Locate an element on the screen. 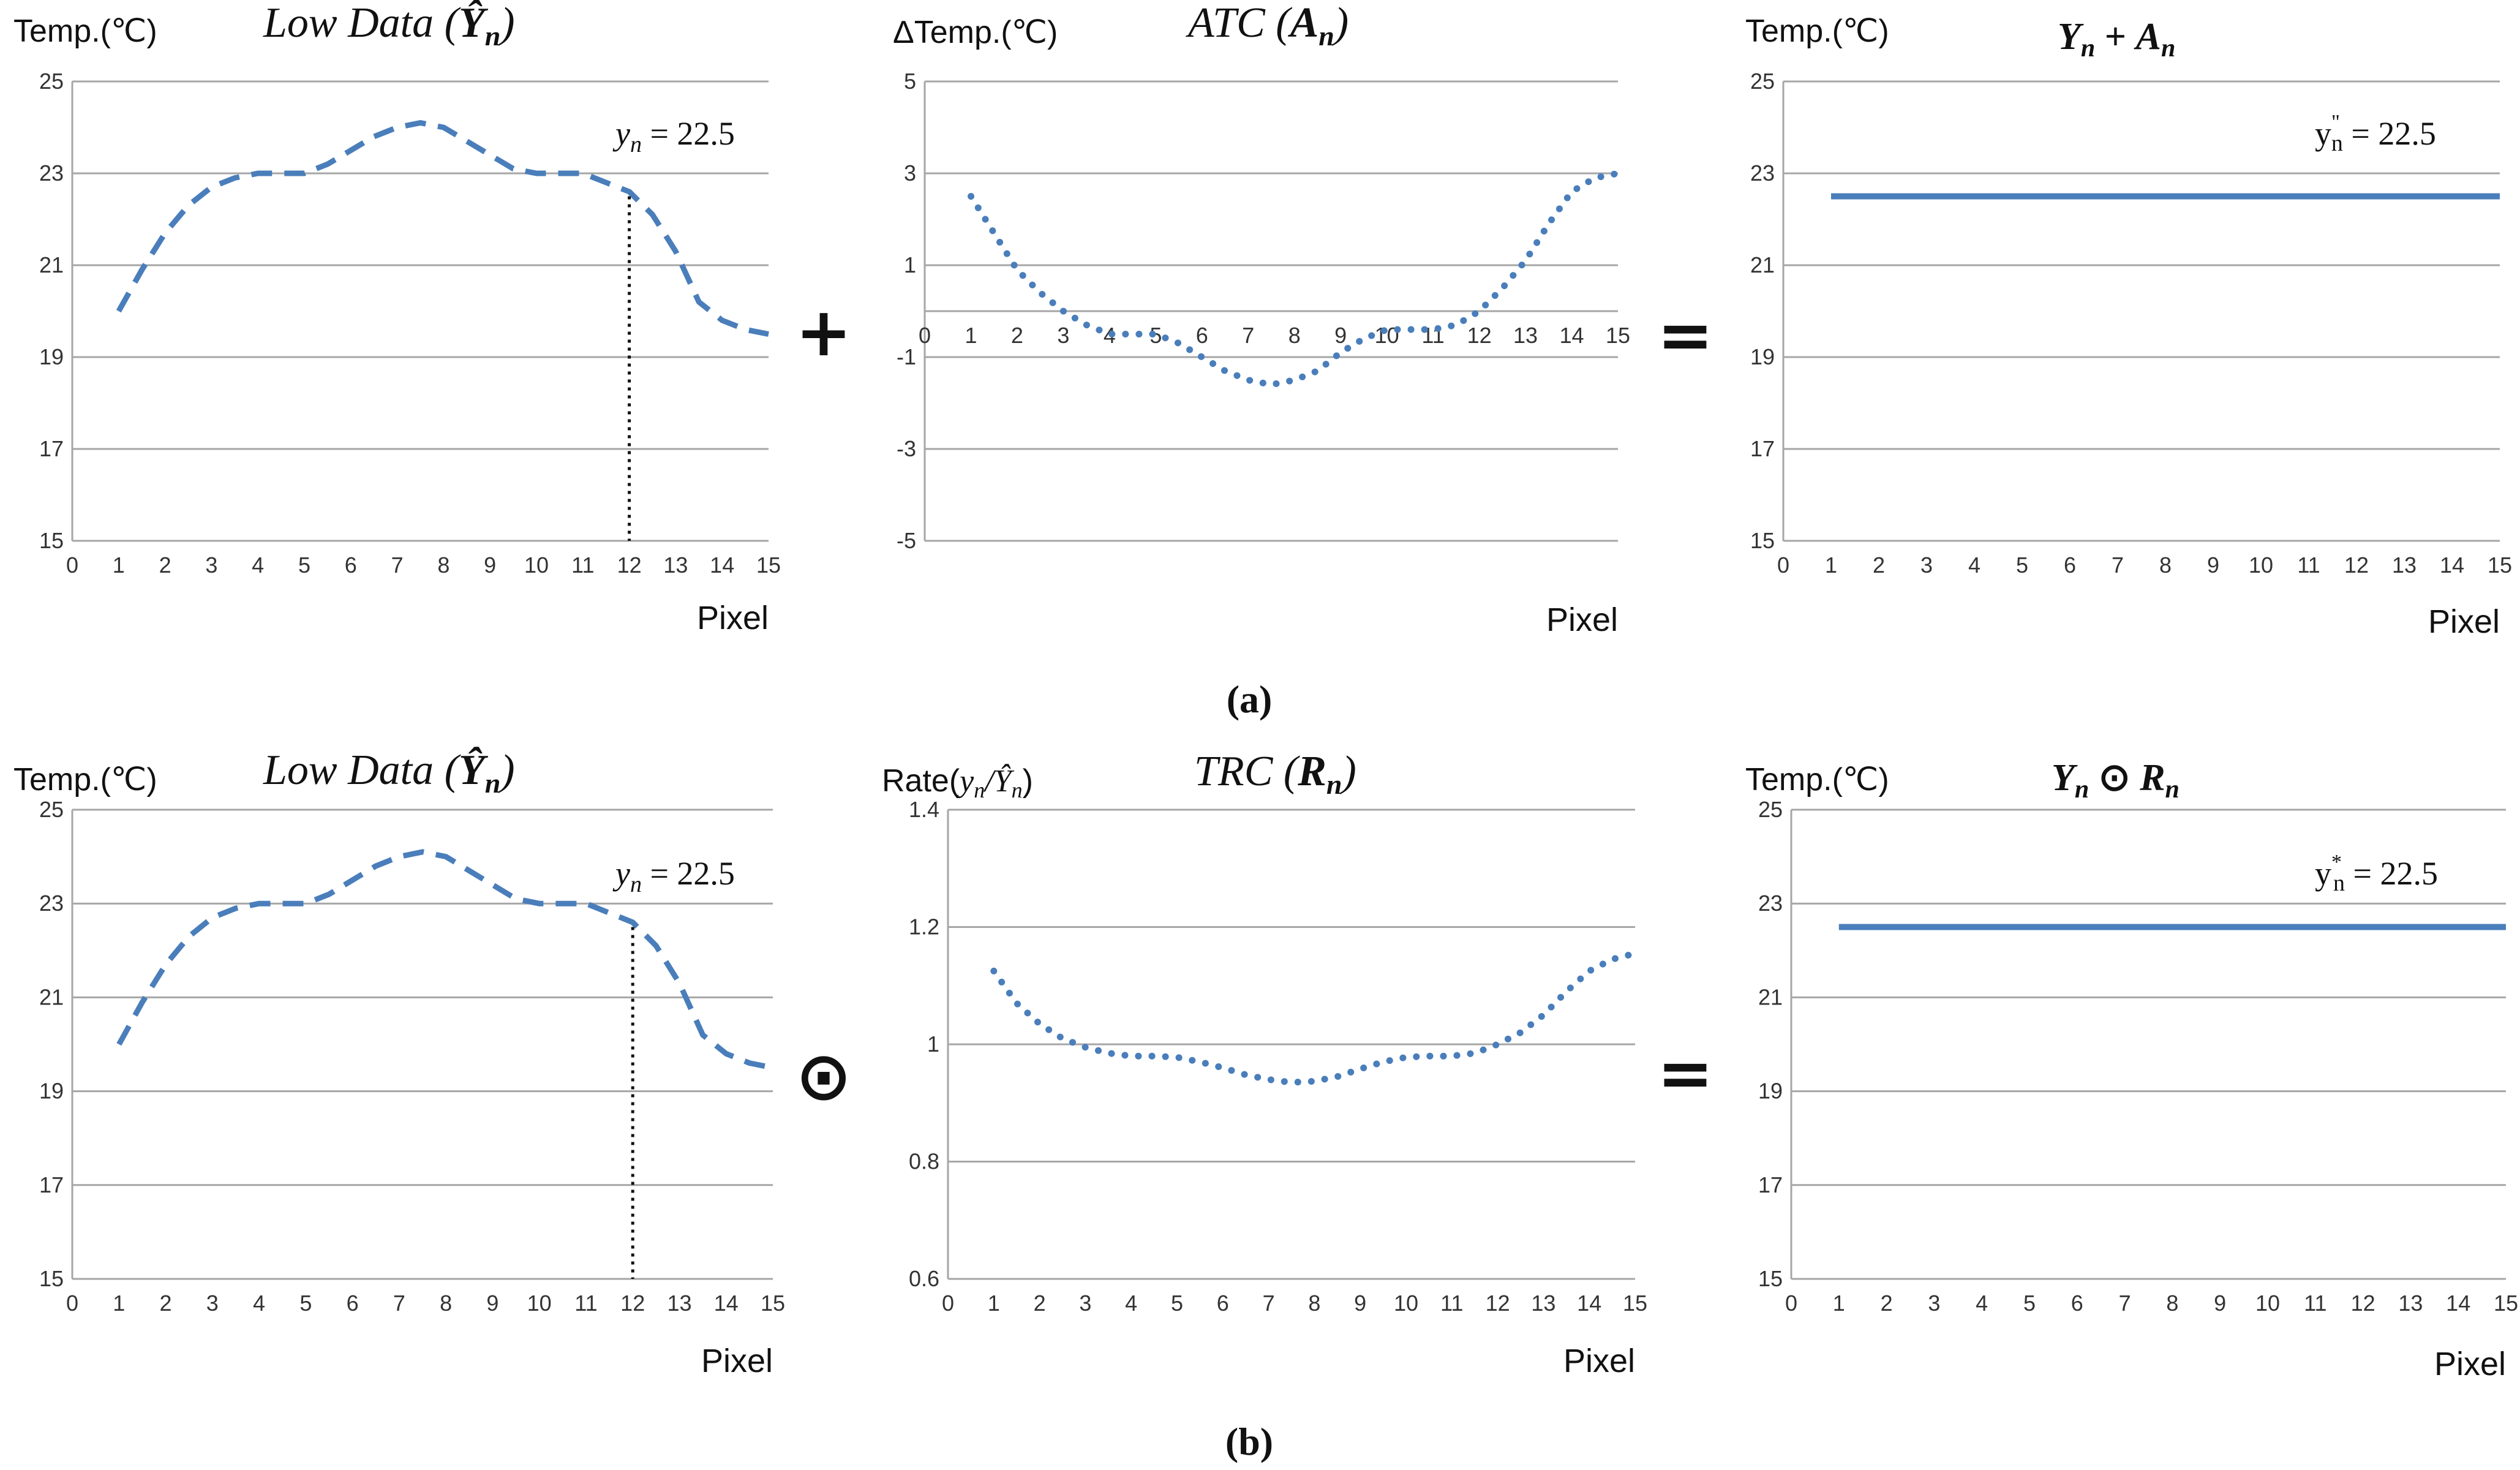 The width and height of the screenshot is (2520, 1470). annotation-label: yn = 22.5 is located at coordinates (673, 876).